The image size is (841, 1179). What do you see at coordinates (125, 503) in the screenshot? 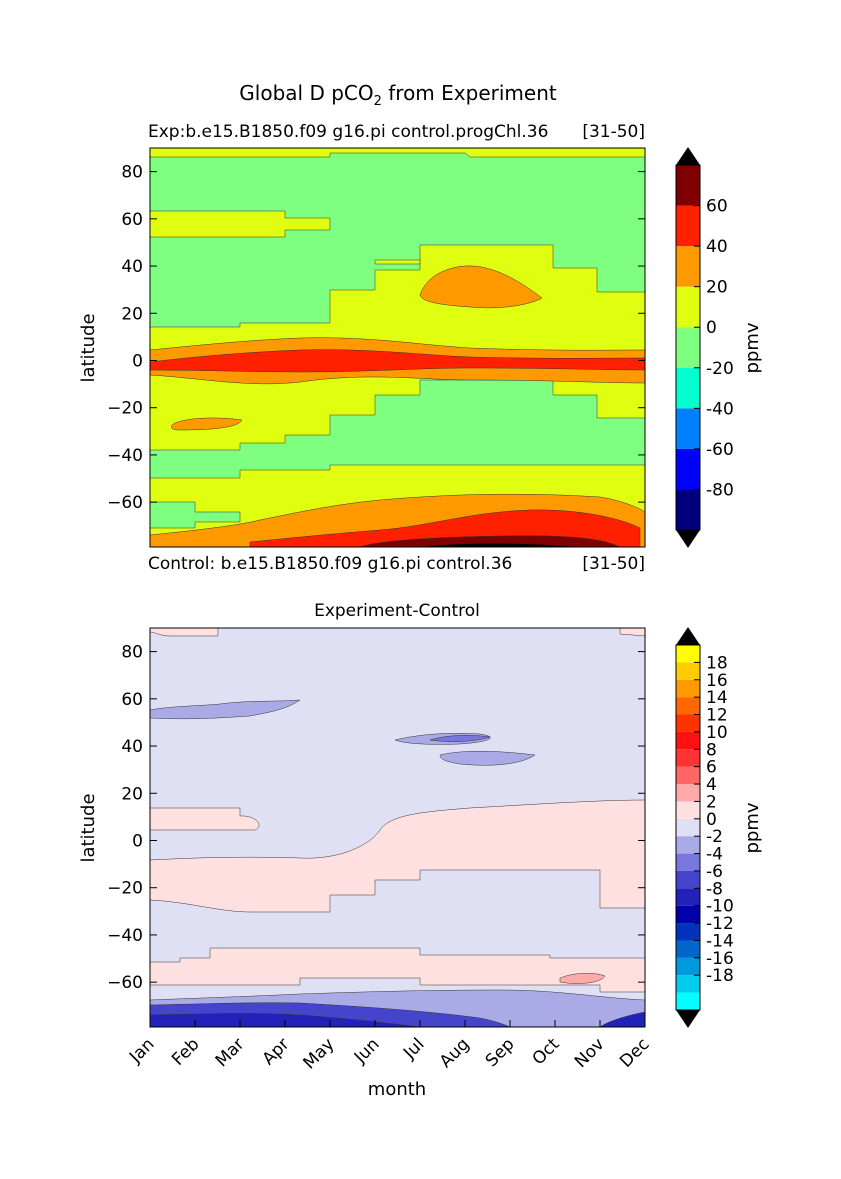
I see `top-ytick-label: −60` at bounding box center [125, 503].